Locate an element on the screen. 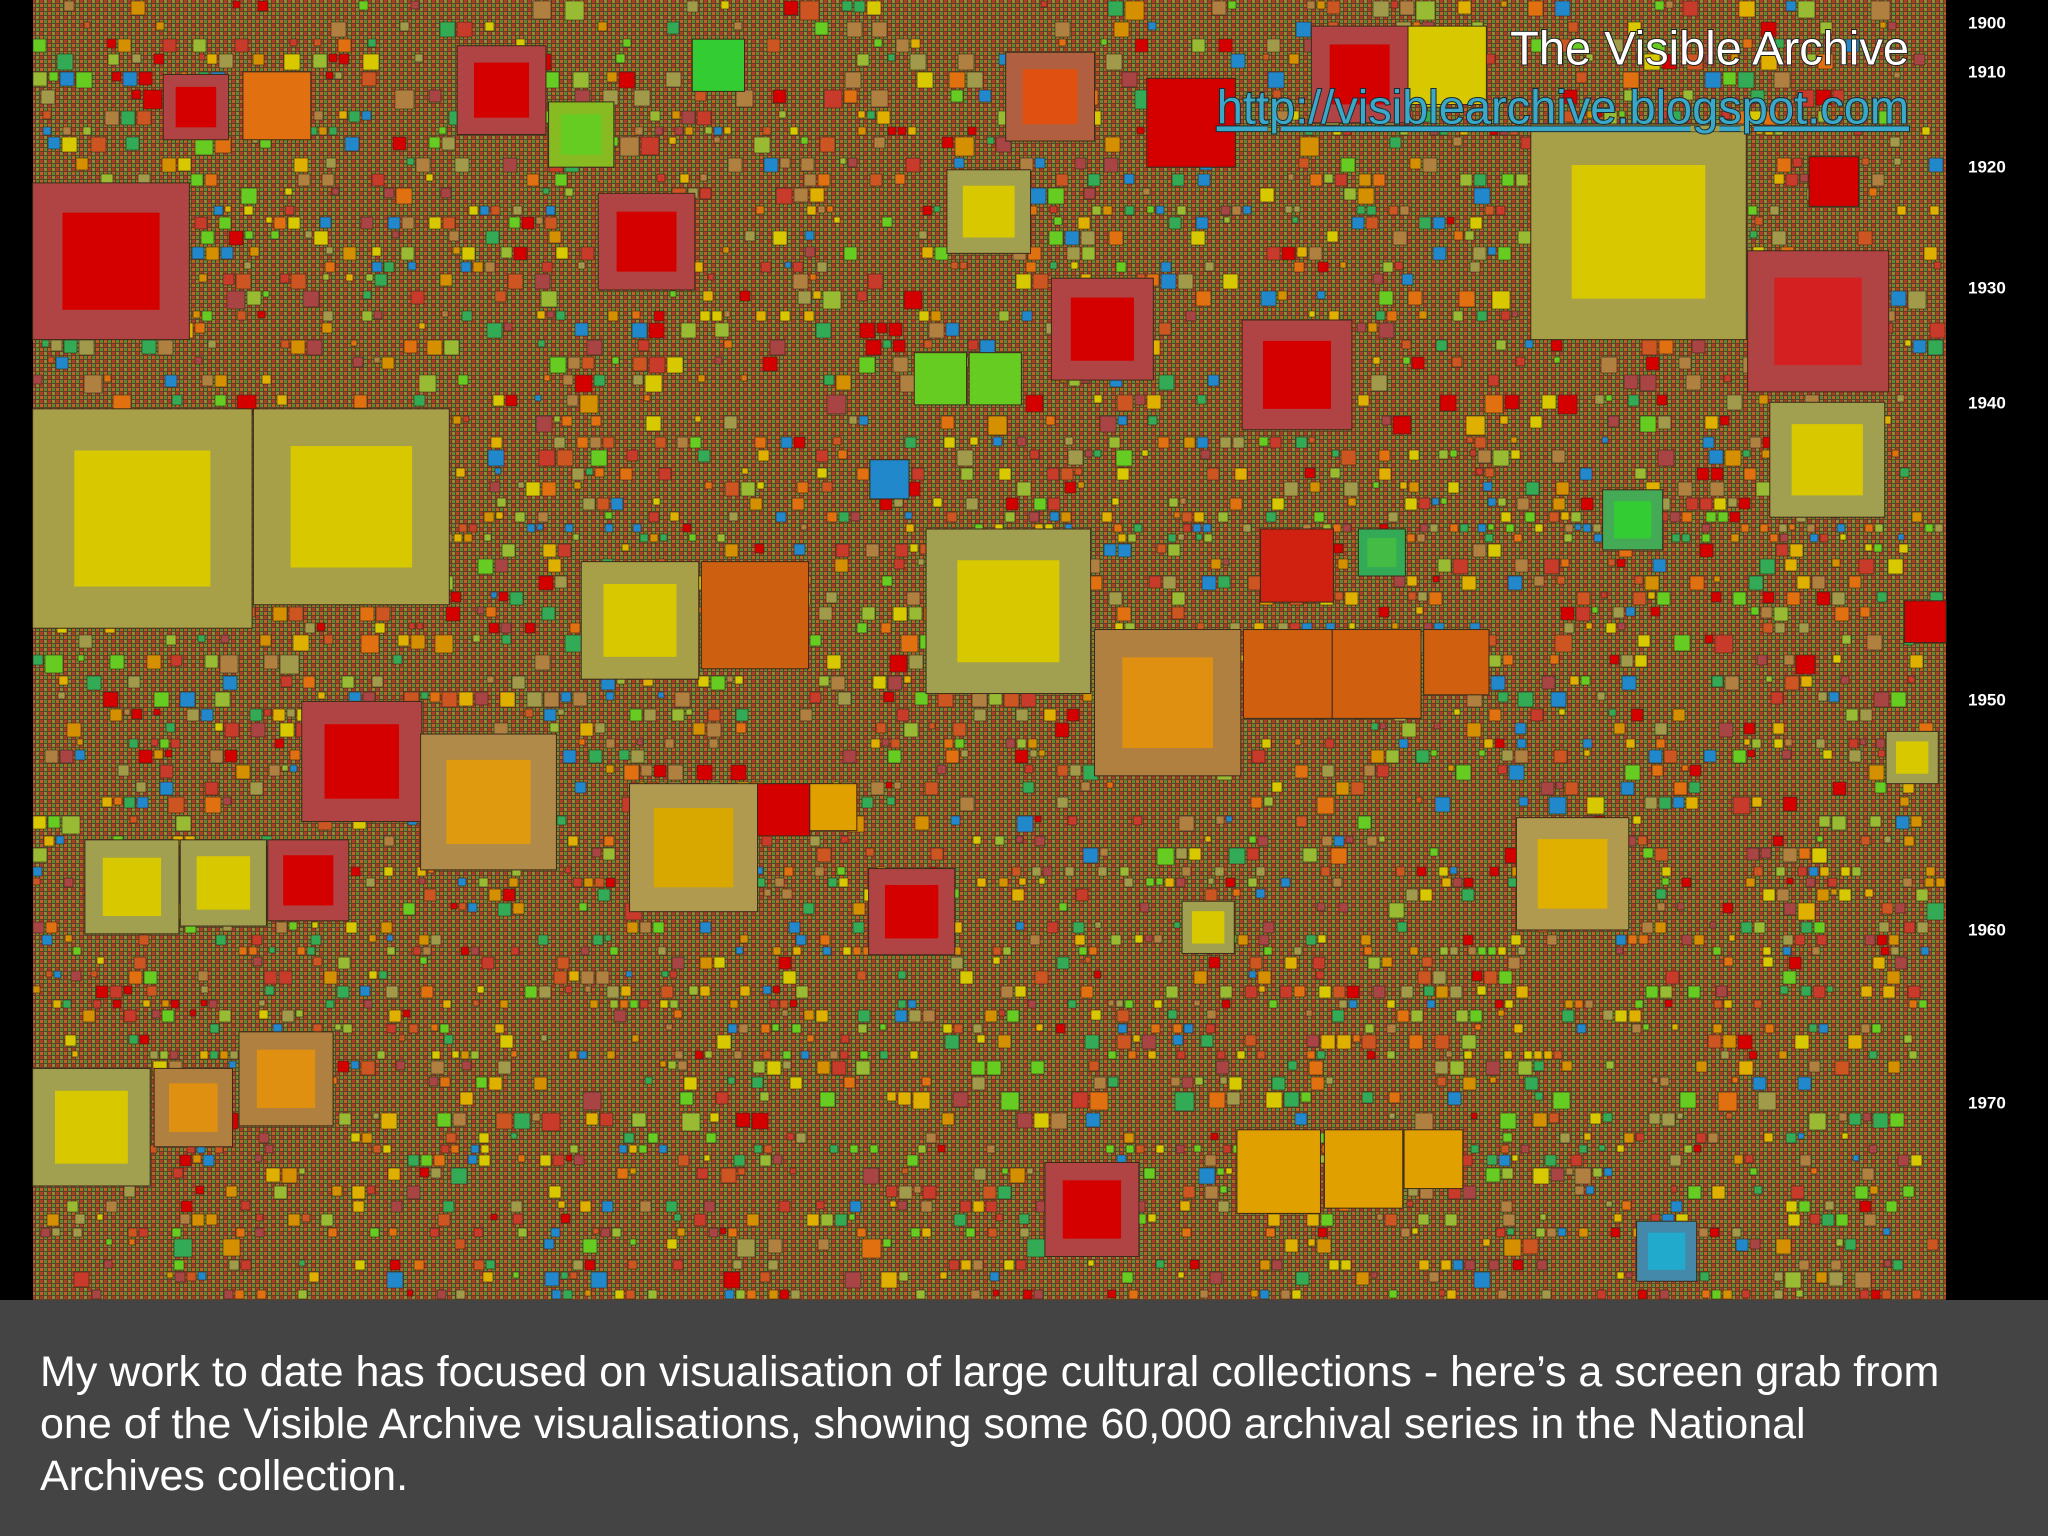 This screenshot has height=1536, width=2048. viz-url: http://visiblearchive.blogspot.com is located at coordinates (1563, 106).